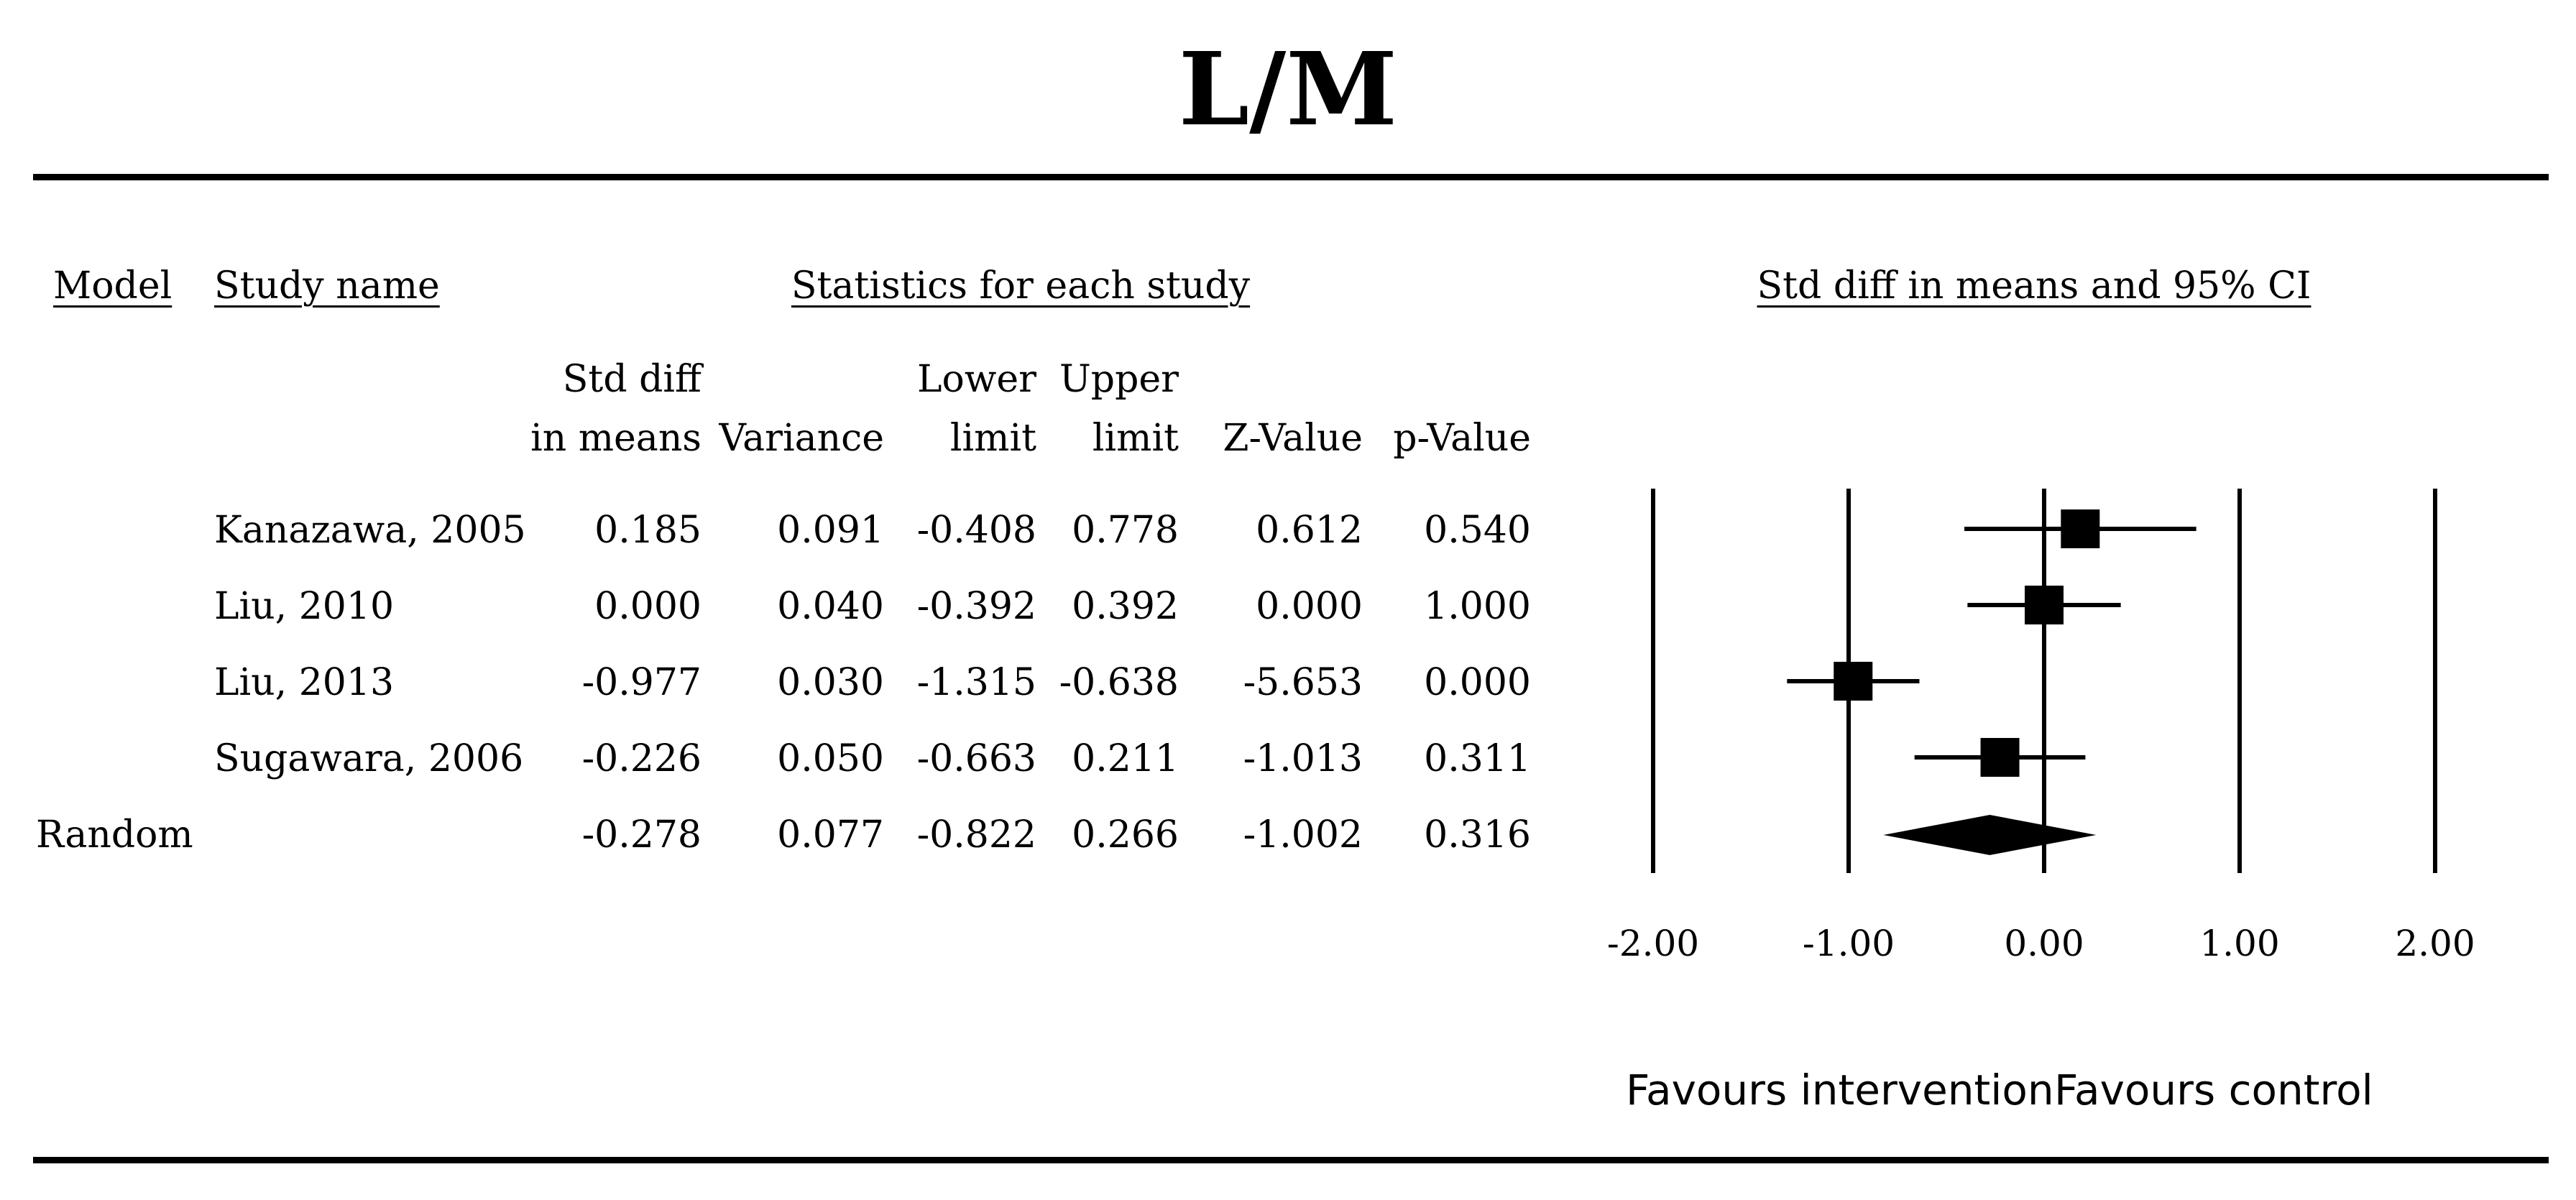 The image size is (2576, 1200). Describe the element at coordinates (1303, 682) in the screenshot. I see `table-cell: -5.653` at that location.